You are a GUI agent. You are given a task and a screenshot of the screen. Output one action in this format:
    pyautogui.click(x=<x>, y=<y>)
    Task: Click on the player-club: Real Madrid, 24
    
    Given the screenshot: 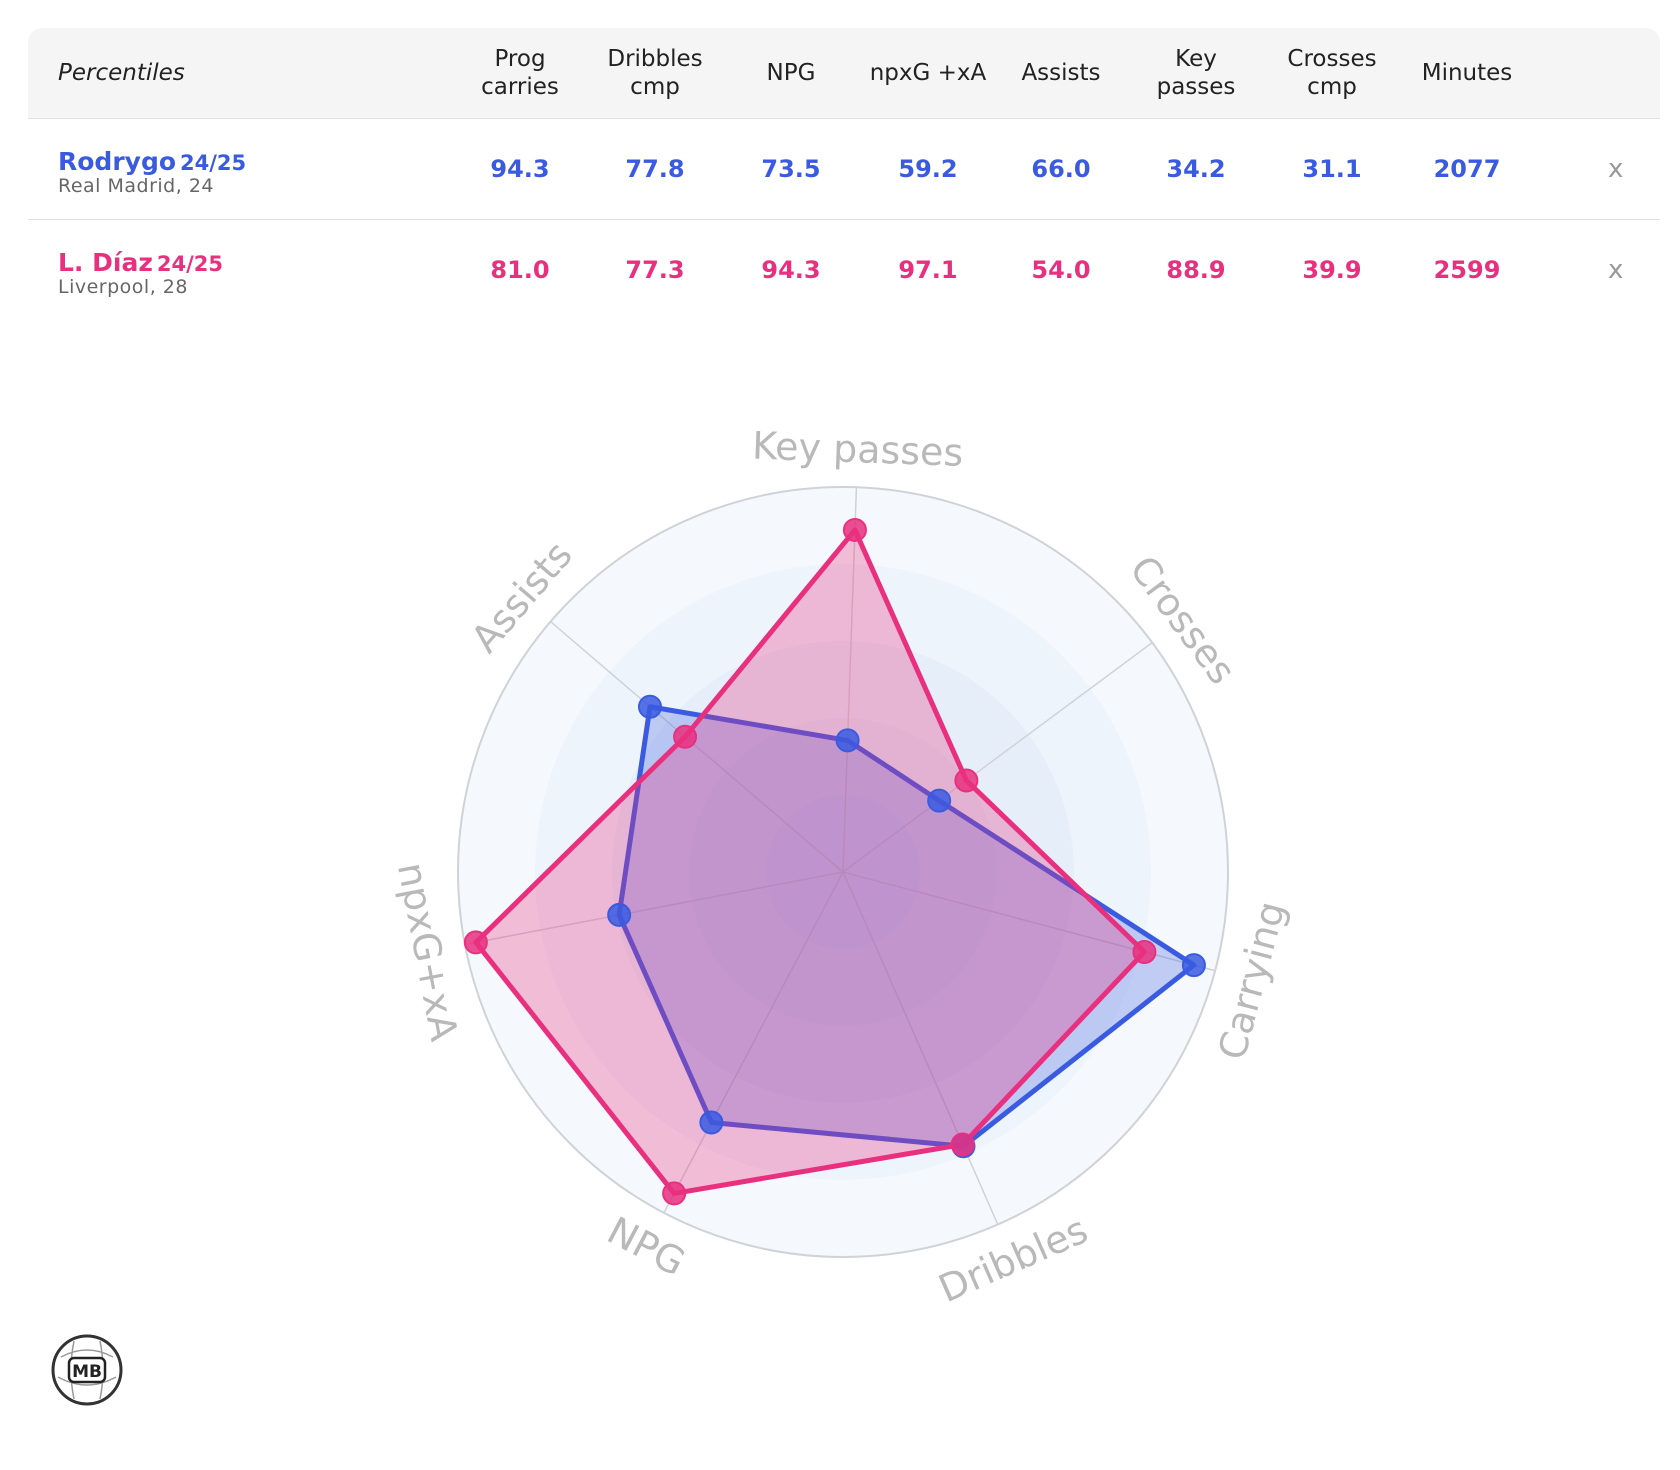 What is the action you would take?
    pyautogui.click(x=136, y=186)
    